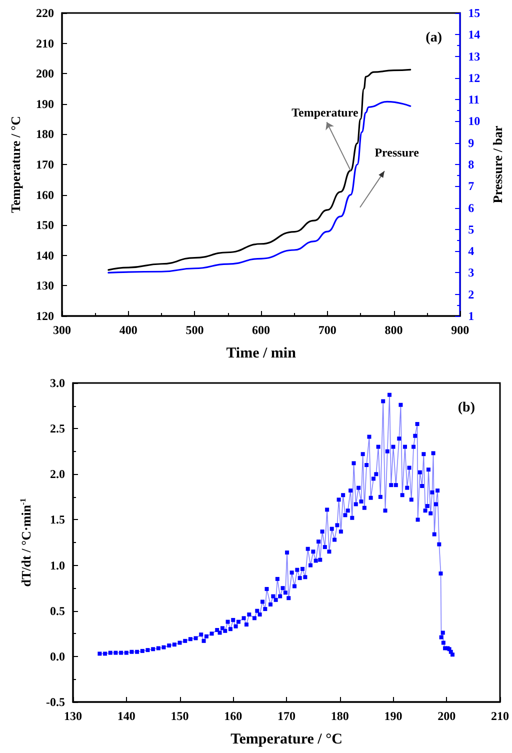 Image resolution: width=512 pixels, height=753 pixels. Describe the element at coordinates (233, 716) in the screenshot. I see `x-tick-label: 160` at that location.